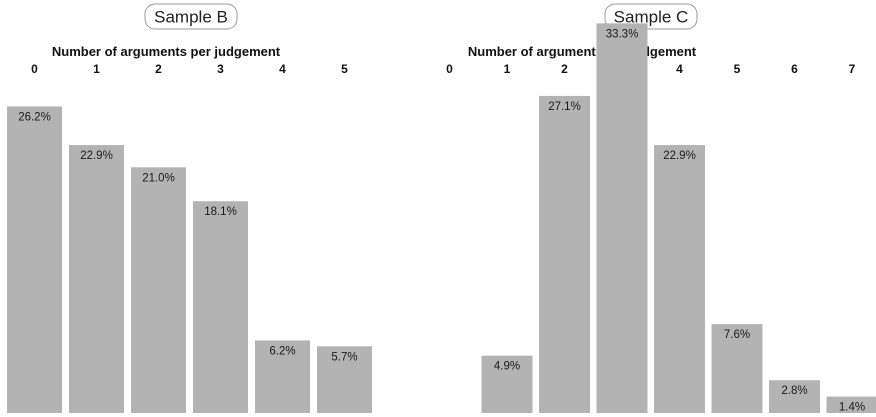 This screenshot has width=876, height=417. I want to click on data-label: 18.1%, so click(220, 212).